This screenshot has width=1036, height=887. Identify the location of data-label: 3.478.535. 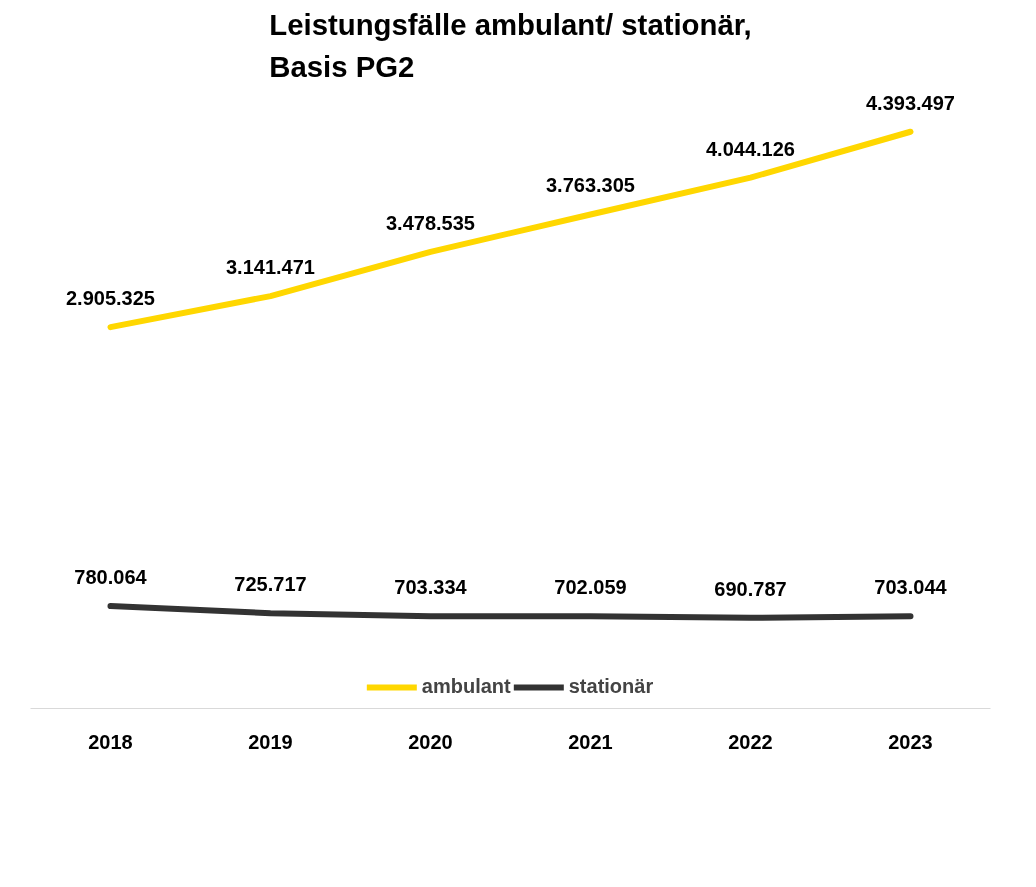
(430, 222).